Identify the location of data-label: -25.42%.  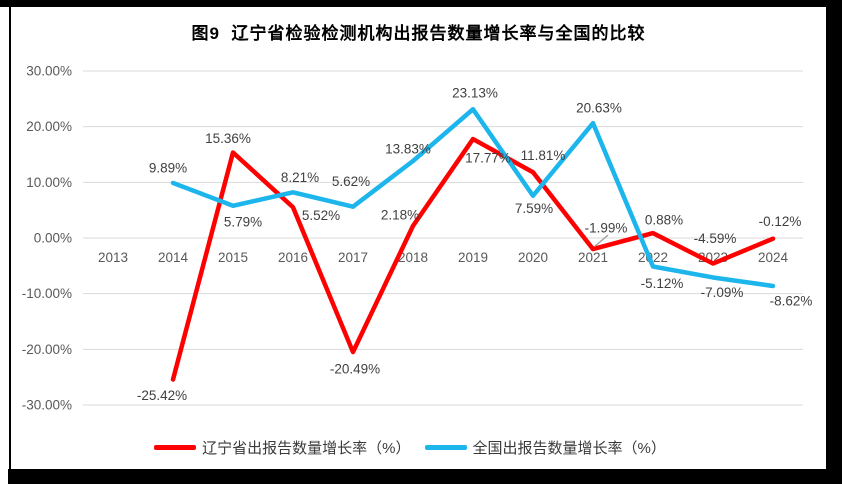
(162, 395).